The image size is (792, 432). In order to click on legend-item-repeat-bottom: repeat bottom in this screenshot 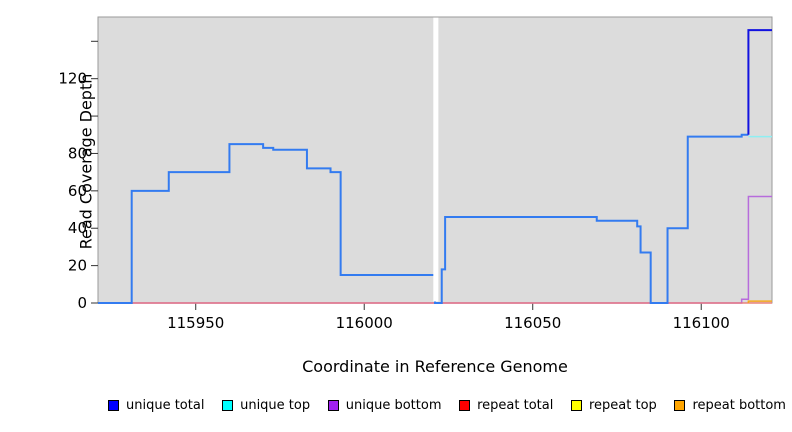, I will do `click(730, 405)`.